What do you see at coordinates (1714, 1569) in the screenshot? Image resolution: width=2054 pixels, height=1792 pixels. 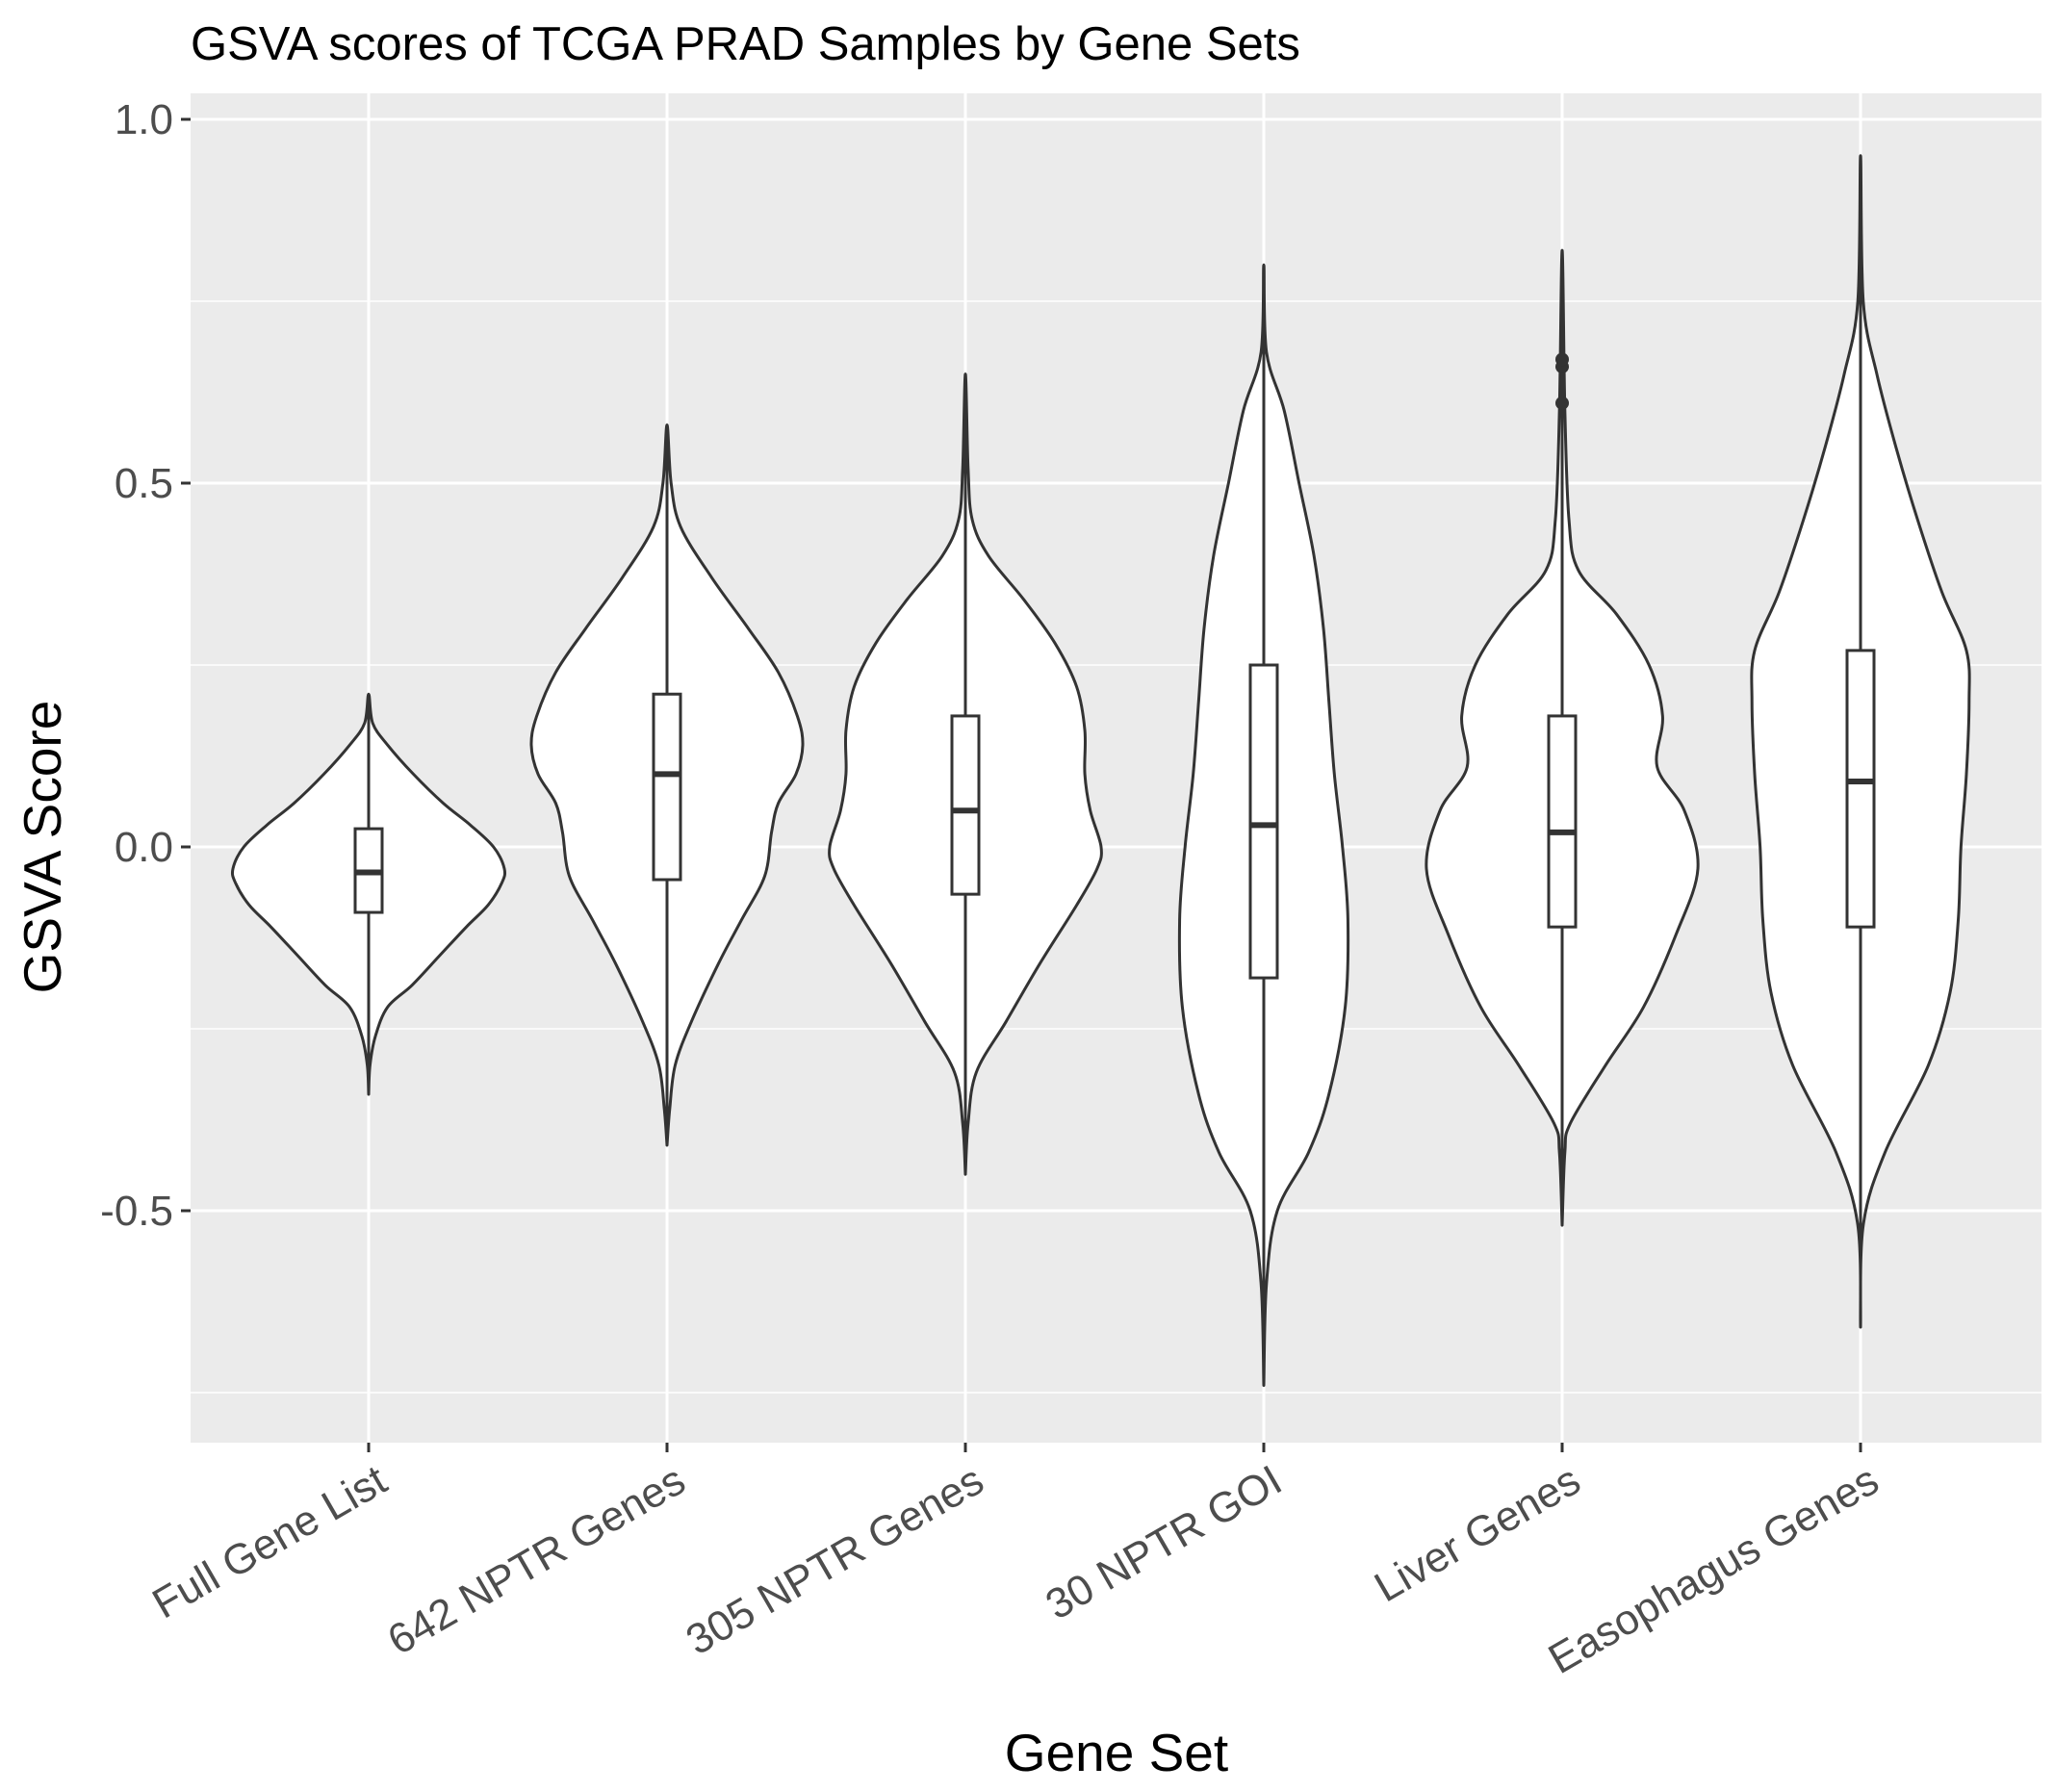 I see `x-tick-label: Easophagus Genes` at bounding box center [1714, 1569].